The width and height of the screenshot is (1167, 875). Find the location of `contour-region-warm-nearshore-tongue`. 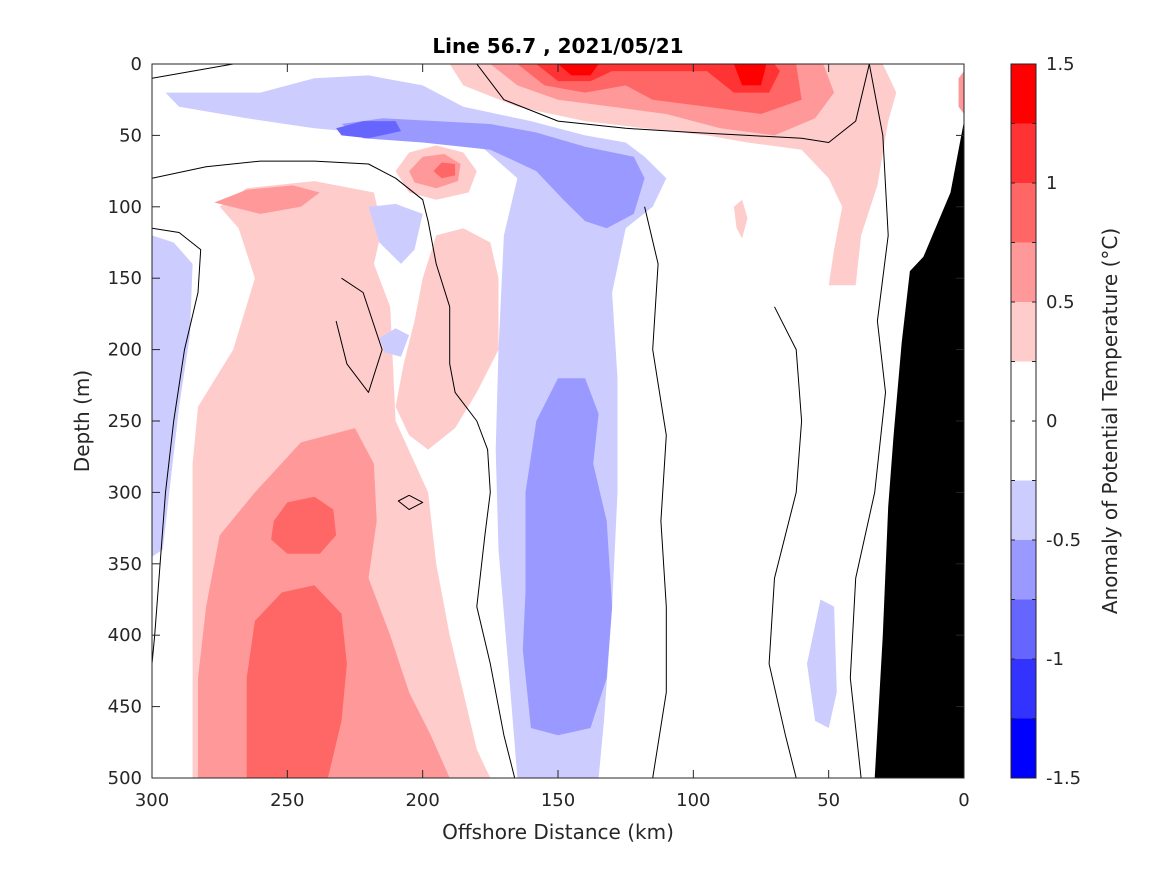

contour-region-warm-nearshore-tongue is located at coordinates (740, 219).